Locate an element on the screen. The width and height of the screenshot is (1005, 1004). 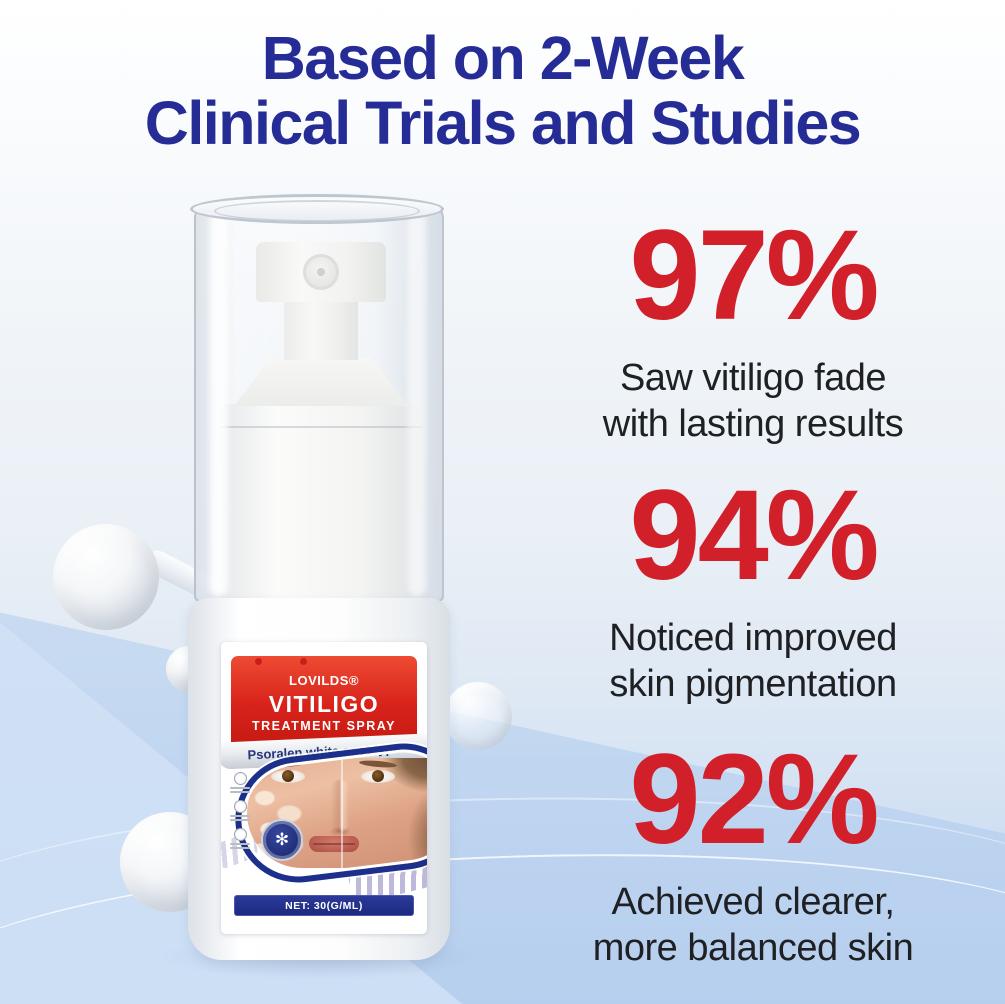
bottle-clear-cap is located at coordinates (319, 403).